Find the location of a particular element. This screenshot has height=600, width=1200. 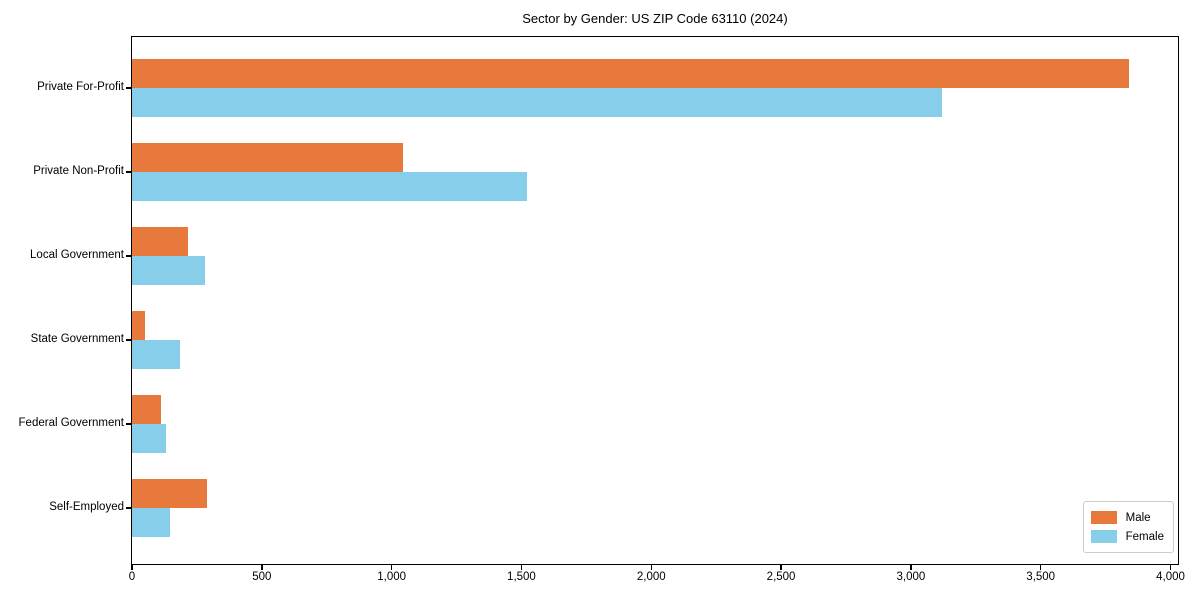

x-tick-label-4: 2,000 is located at coordinates (651, 577).